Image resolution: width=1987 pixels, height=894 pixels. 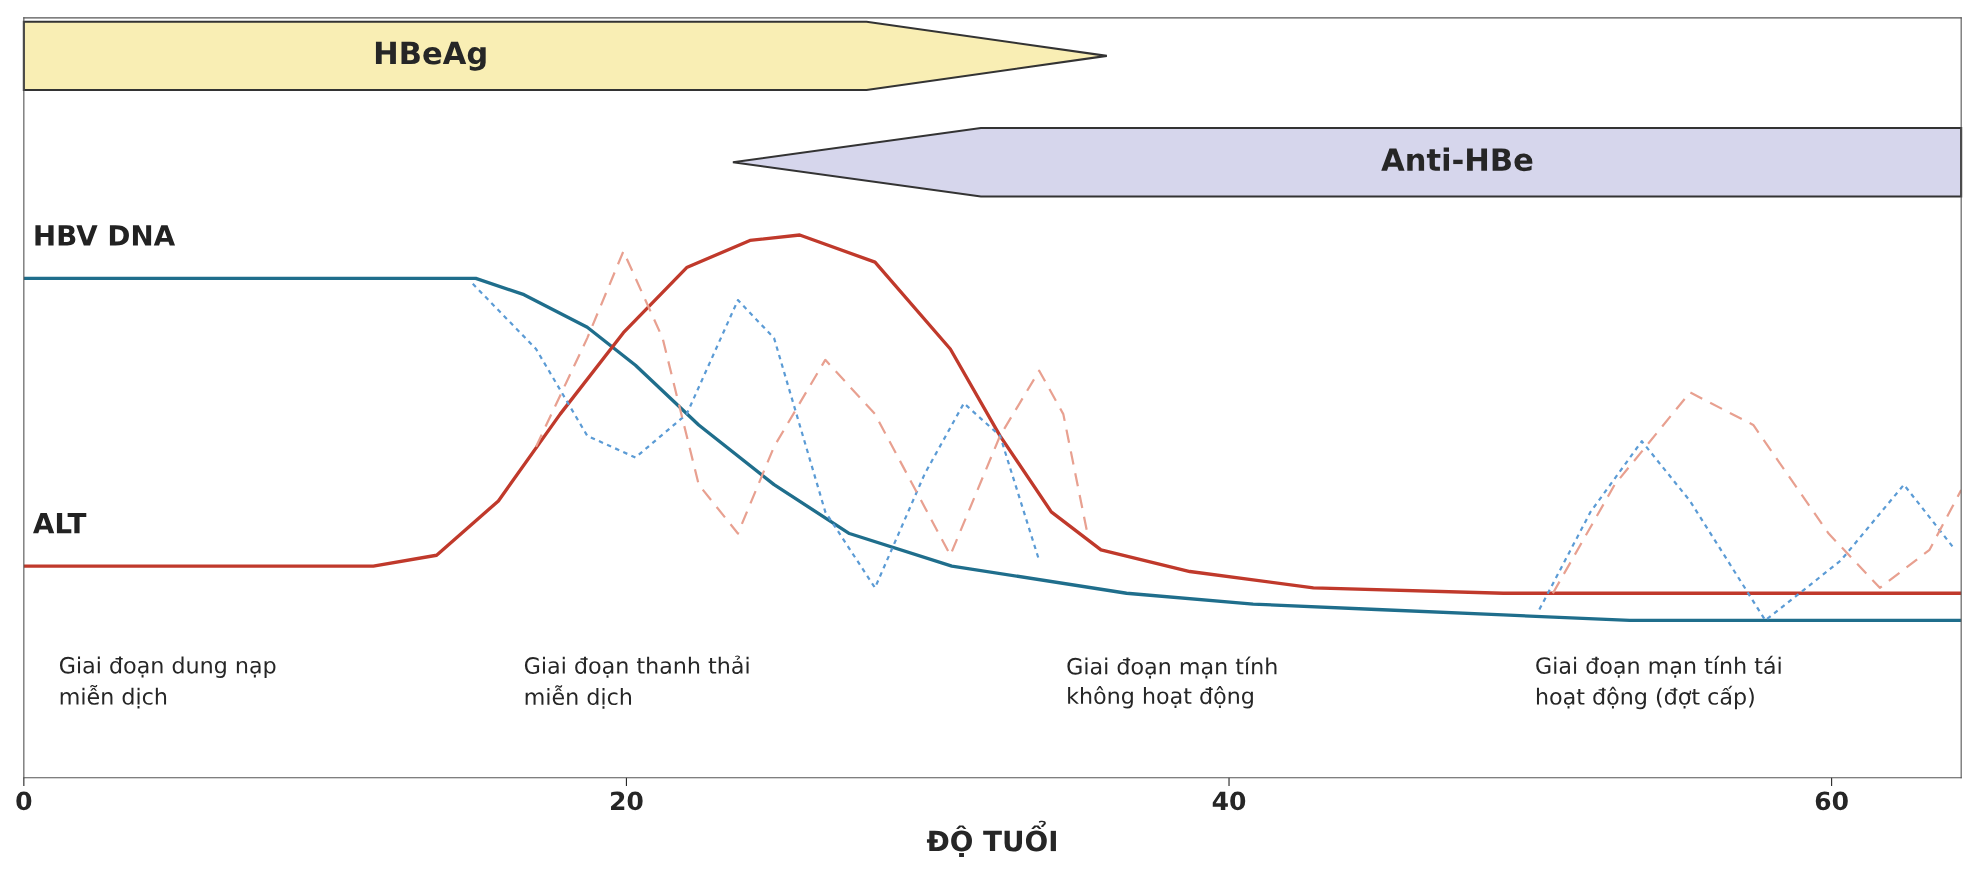 I want to click on annotation: Giai đoạn dung nạp miễn dịch, so click(x=167, y=682).